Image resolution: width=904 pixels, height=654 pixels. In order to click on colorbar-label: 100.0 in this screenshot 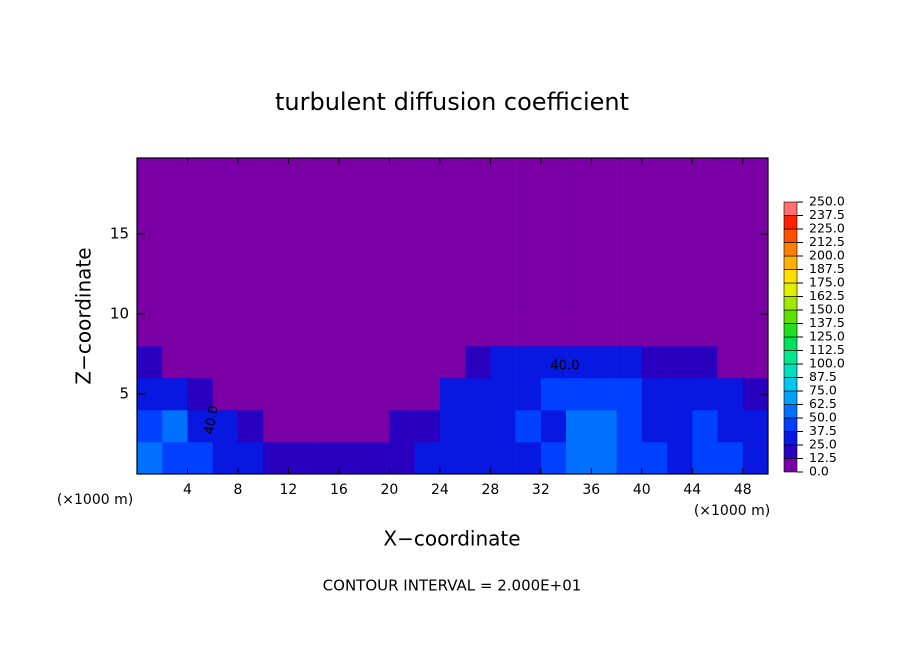, I will do `click(827, 363)`.